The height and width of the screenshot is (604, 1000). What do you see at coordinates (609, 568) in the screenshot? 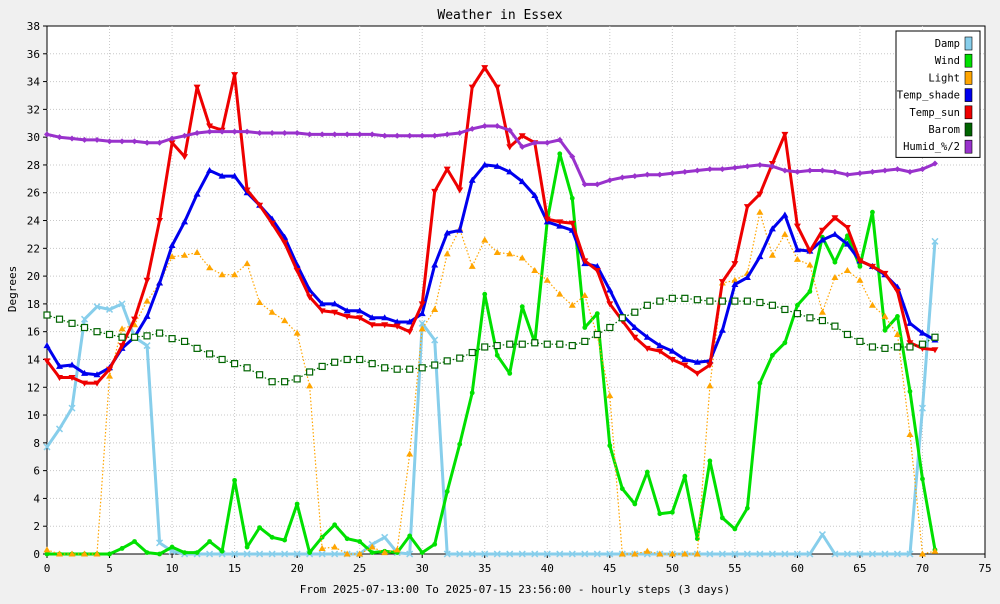
I see `x-tick-label: 45` at bounding box center [609, 568].